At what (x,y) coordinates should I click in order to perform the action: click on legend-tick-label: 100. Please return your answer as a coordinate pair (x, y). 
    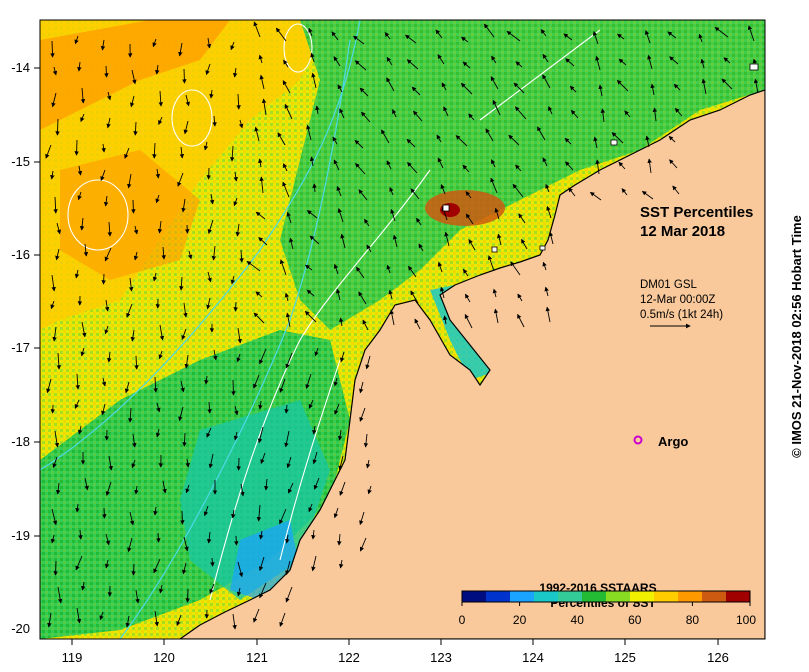
    Looking at the image, I should click on (746, 620).